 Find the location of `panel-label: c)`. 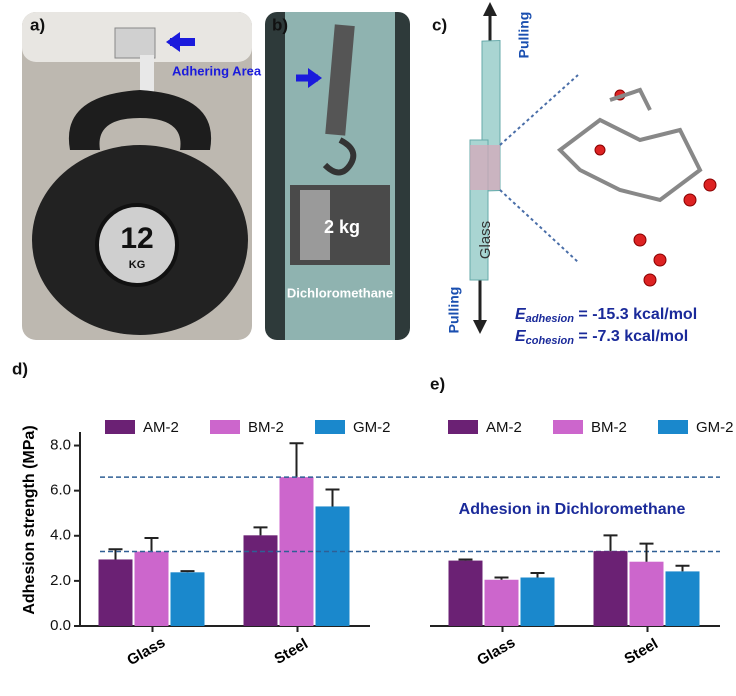

panel-label: c) is located at coordinates (439, 24).